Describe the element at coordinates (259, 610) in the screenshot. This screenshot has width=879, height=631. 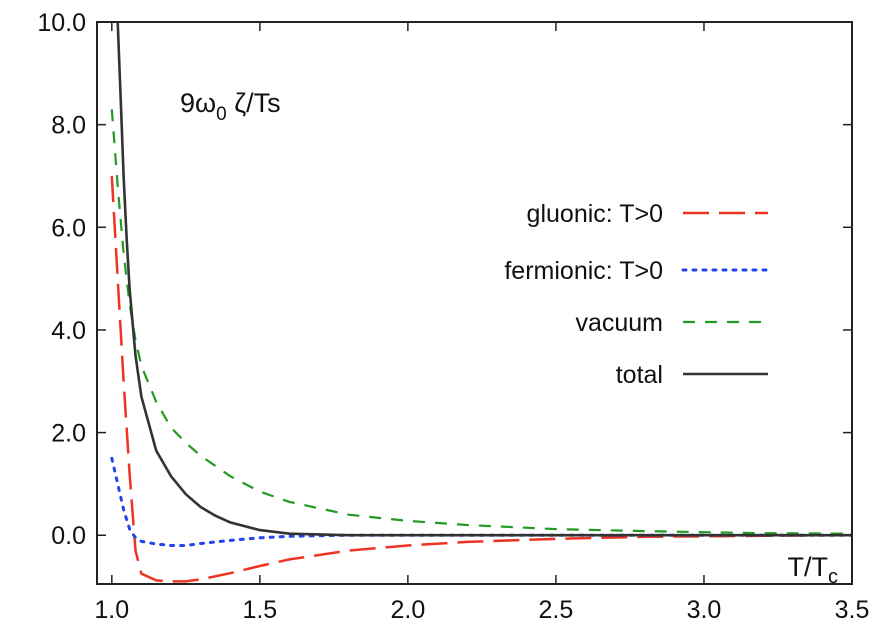
I see `x-tick-label: 1.5` at that location.